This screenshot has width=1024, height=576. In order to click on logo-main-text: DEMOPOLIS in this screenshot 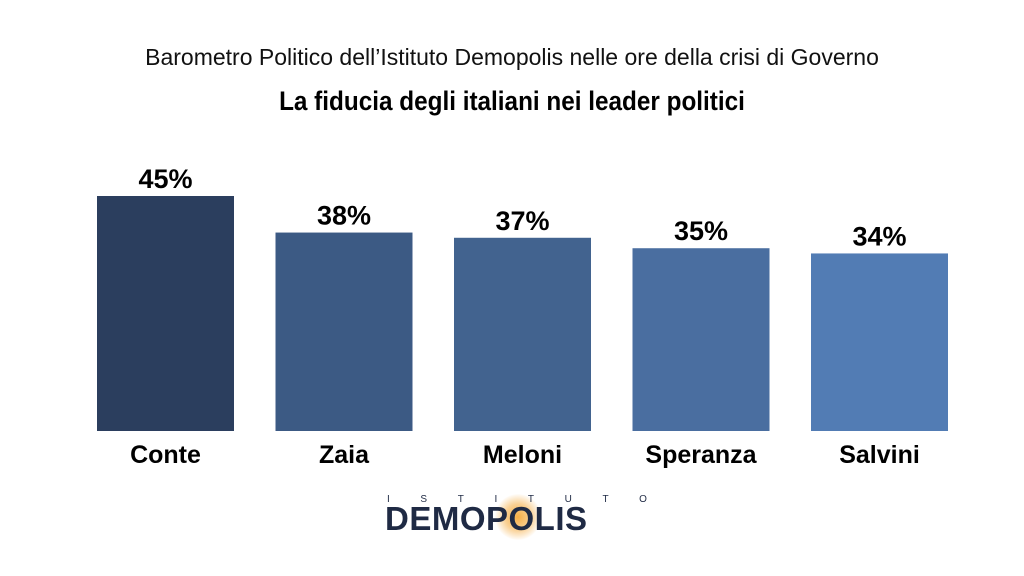, I will do `click(486, 518)`.